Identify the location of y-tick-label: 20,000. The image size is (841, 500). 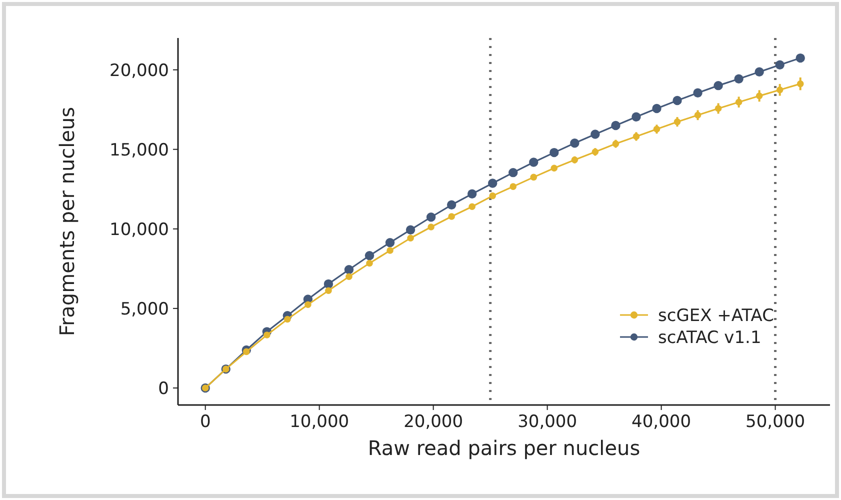
(139, 70).